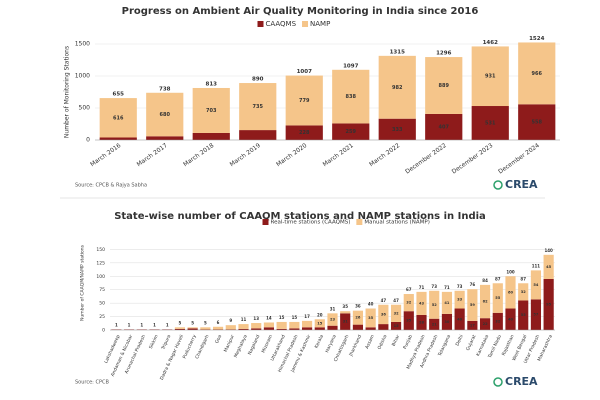 The height and width of the screenshot is (400, 600). I want to click on x-tick-label: Mizoram, so click(268, 344).